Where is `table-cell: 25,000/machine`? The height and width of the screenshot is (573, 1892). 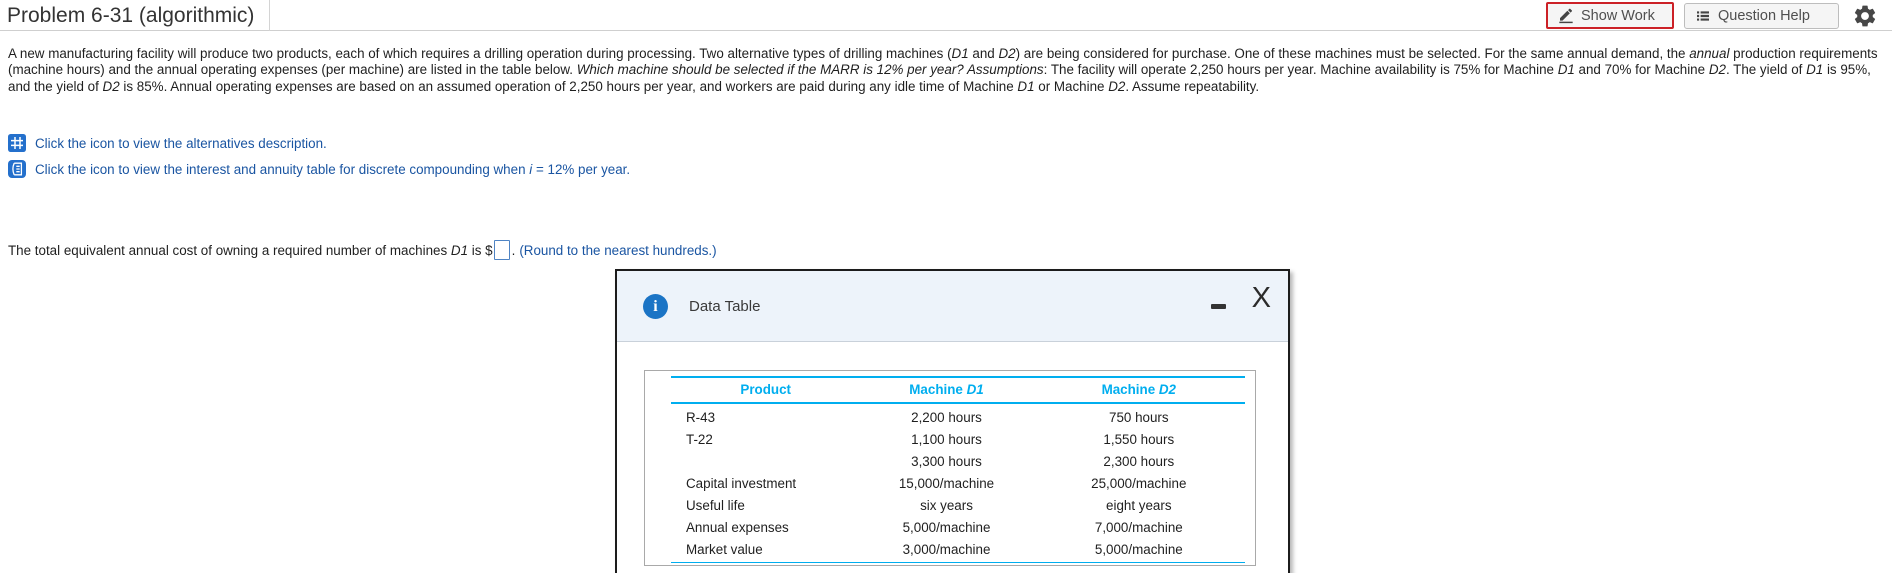
table-cell: 25,000/machine is located at coordinates (1139, 483).